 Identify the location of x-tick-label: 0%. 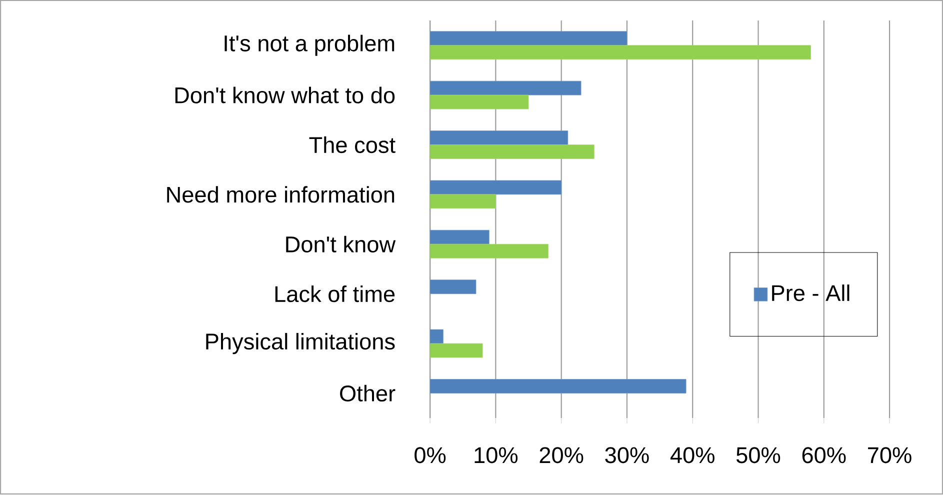
(430, 455).